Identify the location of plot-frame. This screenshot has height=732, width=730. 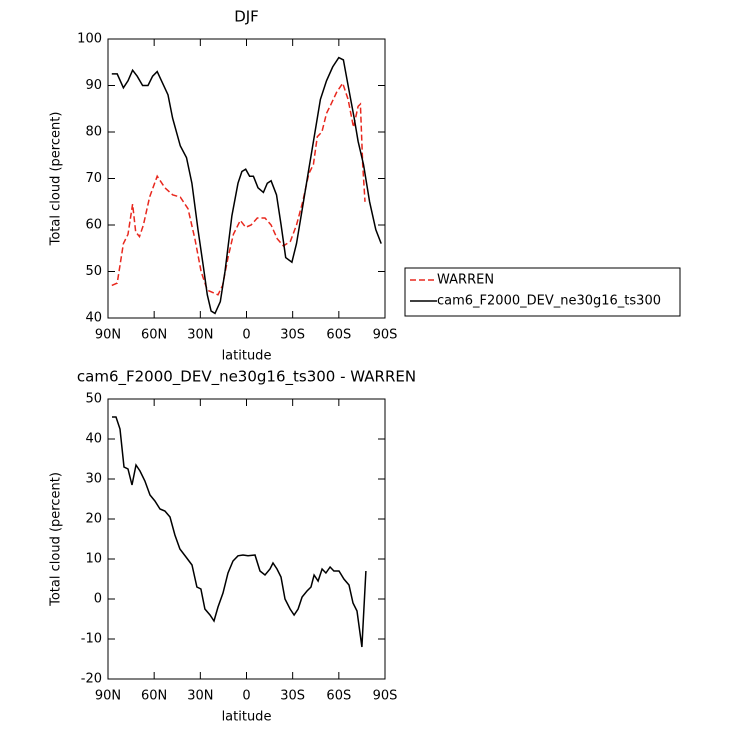
(246, 539).